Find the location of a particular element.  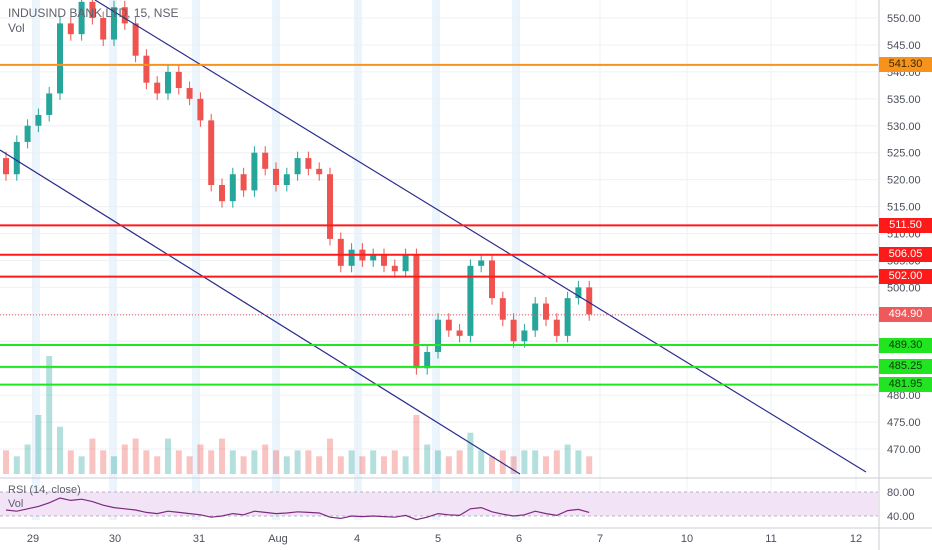

symbol-title: INDUSIND BANK LTD, 15, NSE is located at coordinates (93, 13).